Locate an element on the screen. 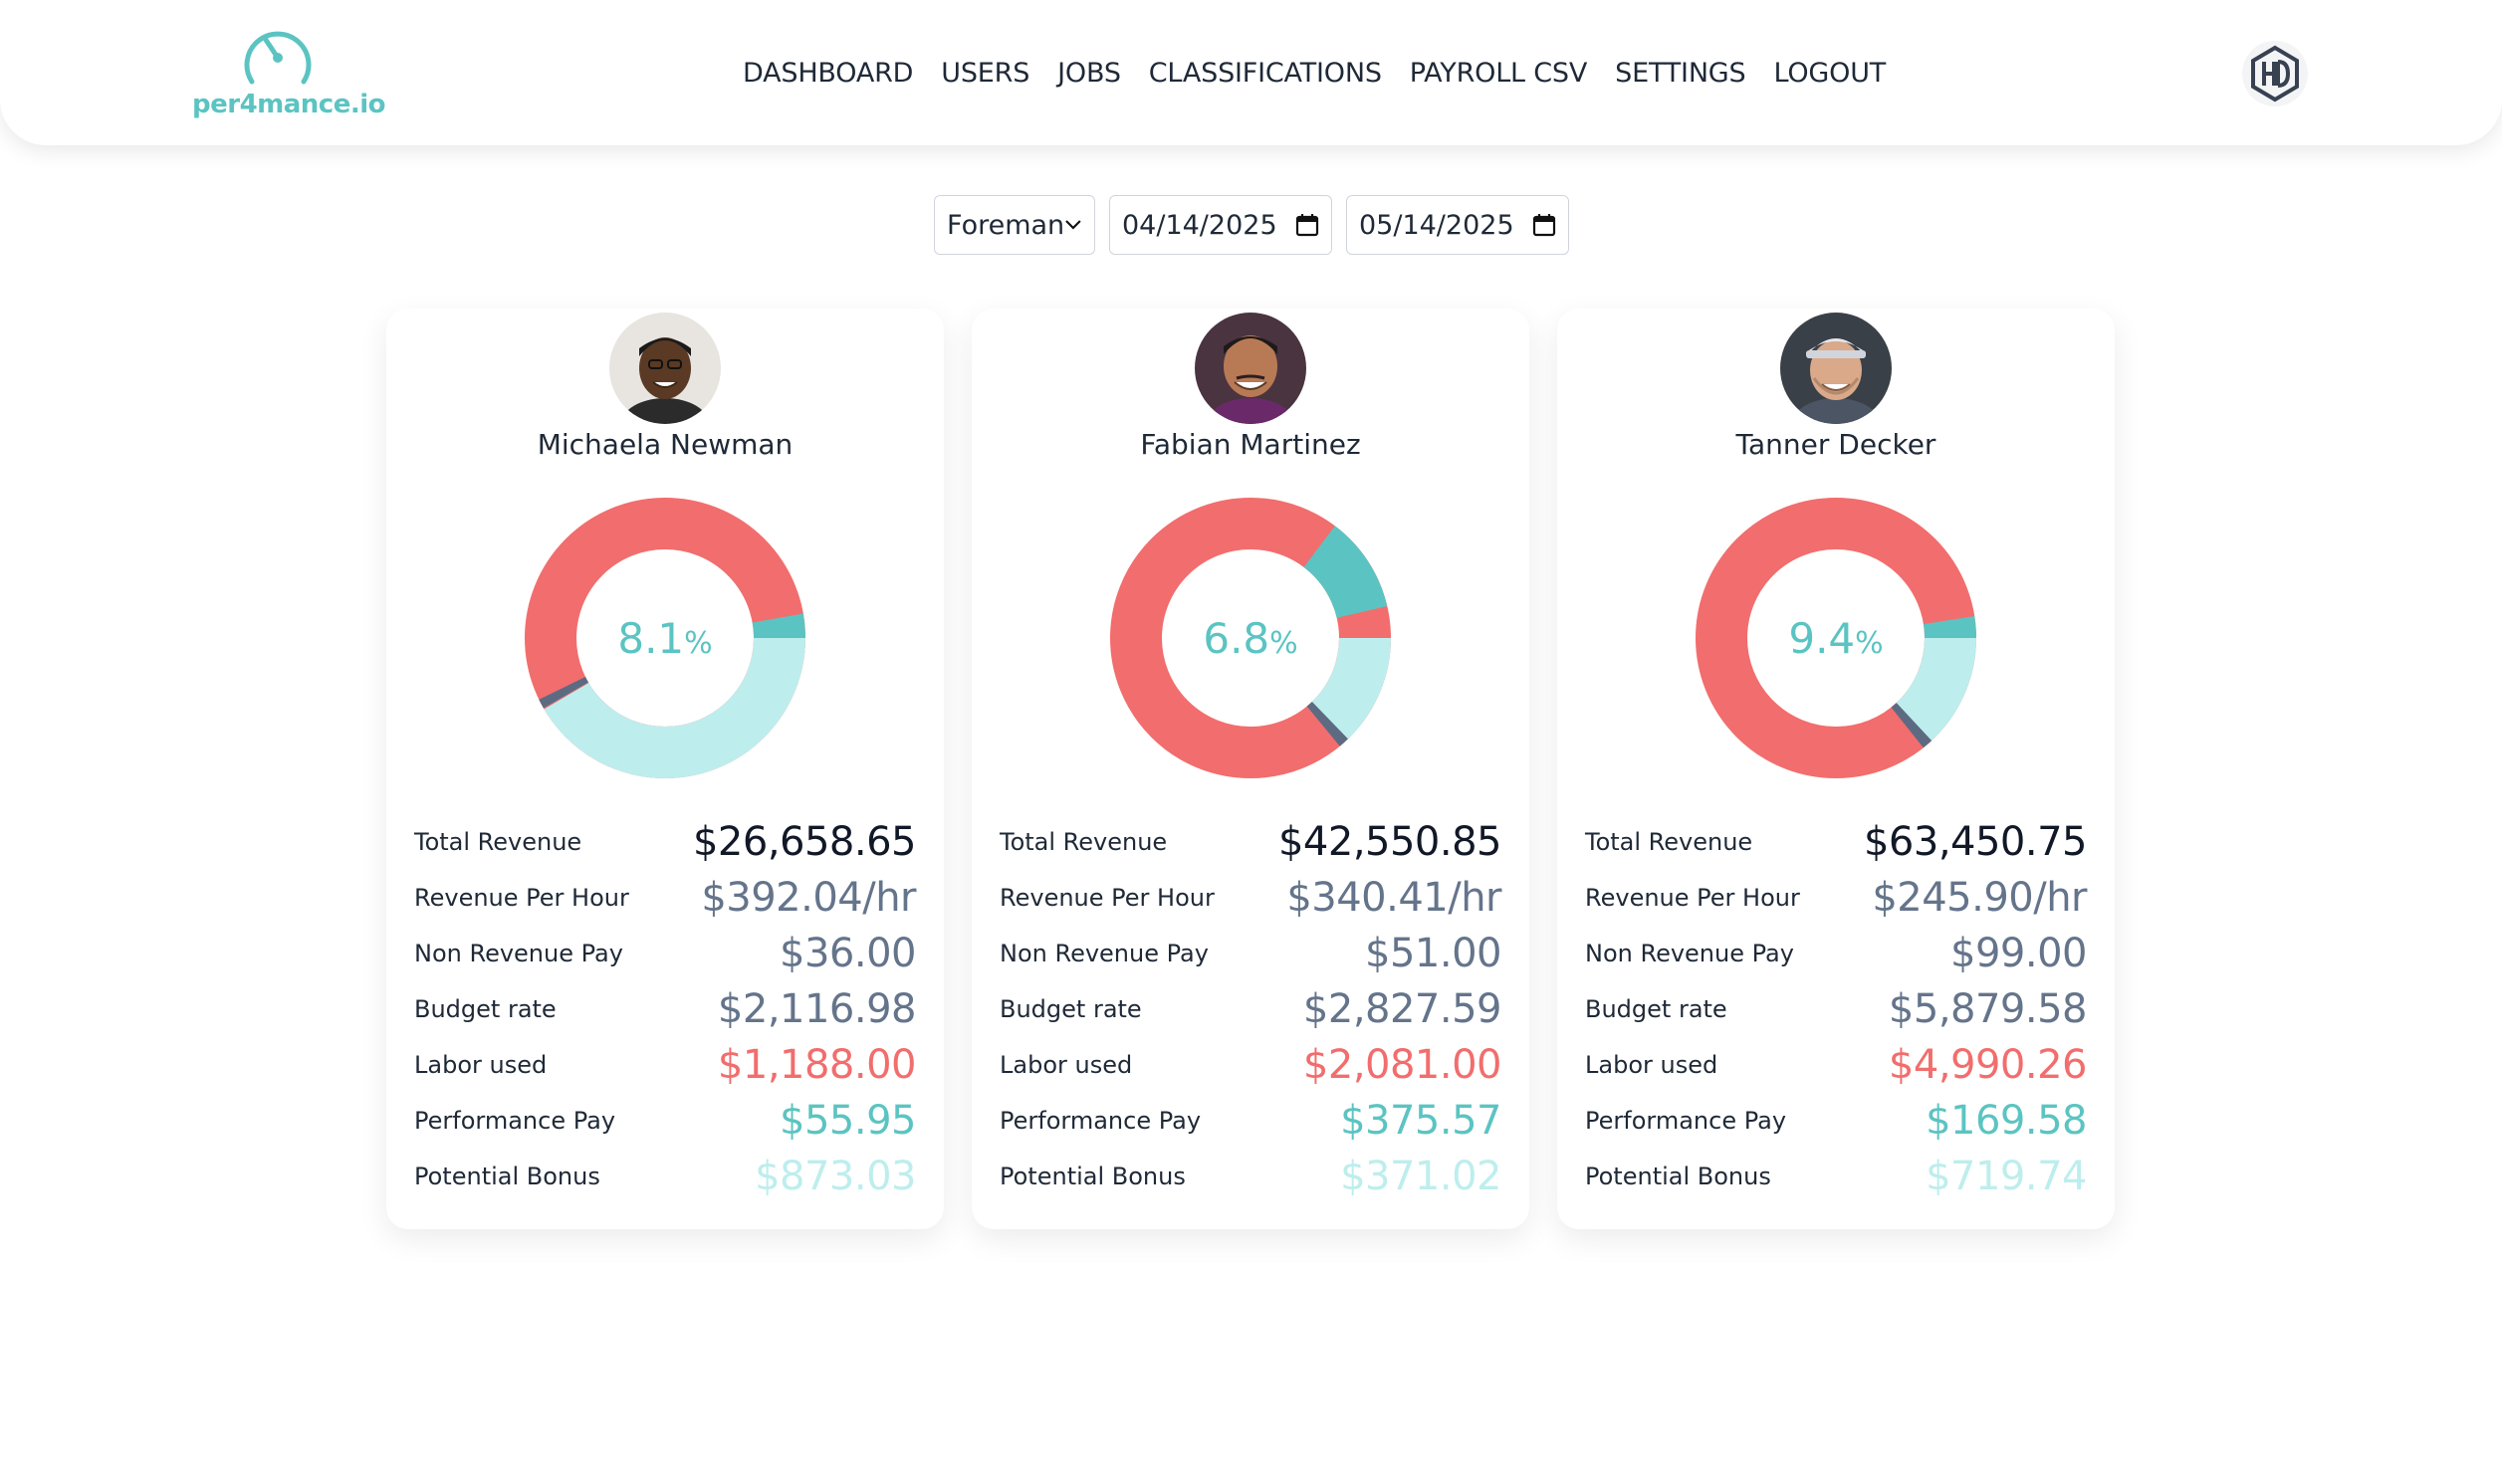 This screenshot has height=1484, width=2502. labor-used-value: $1,188.00 is located at coordinates (817, 1065).